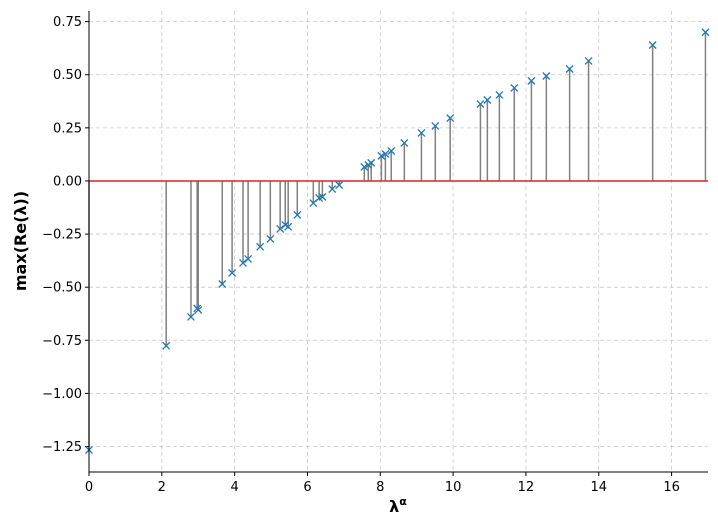 This screenshot has width=718, height=531. What do you see at coordinates (67, 22) in the screenshot?
I see `y-tick-label: 0.75` at bounding box center [67, 22].